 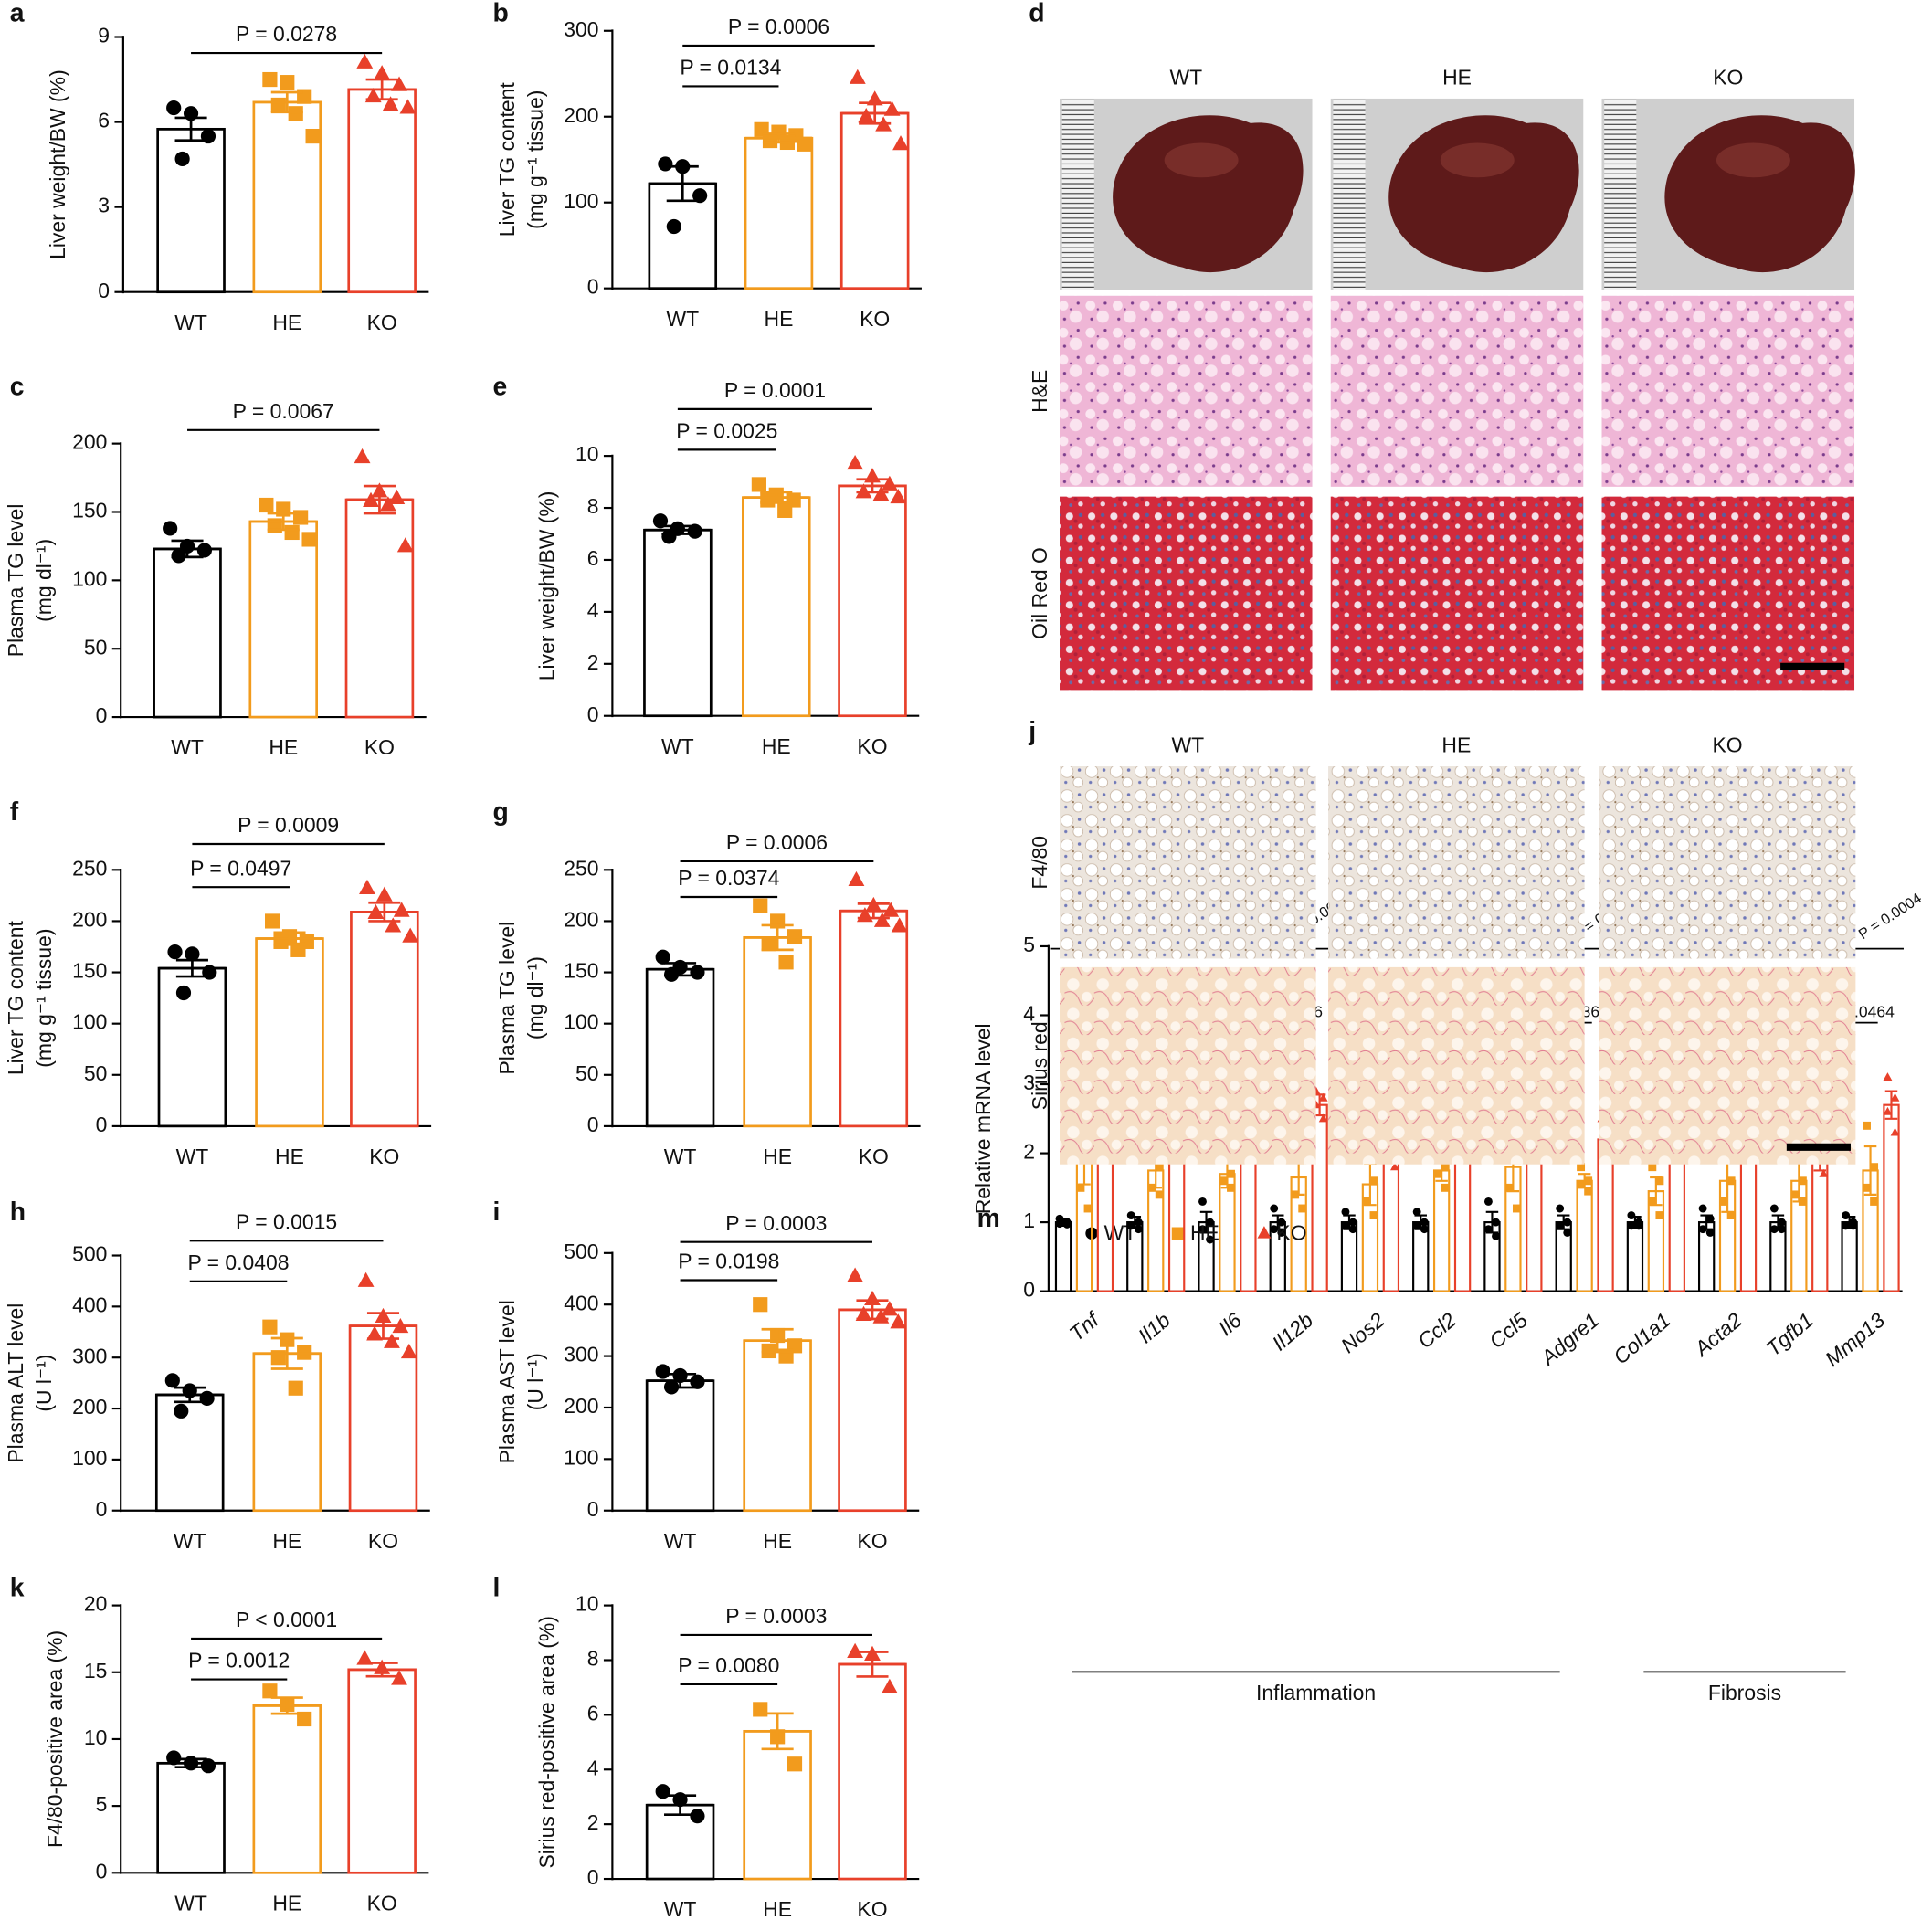 What do you see at coordinates (288, 825) in the screenshot?
I see `p-value: P = 0.0009` at bounding box center [288, 825].